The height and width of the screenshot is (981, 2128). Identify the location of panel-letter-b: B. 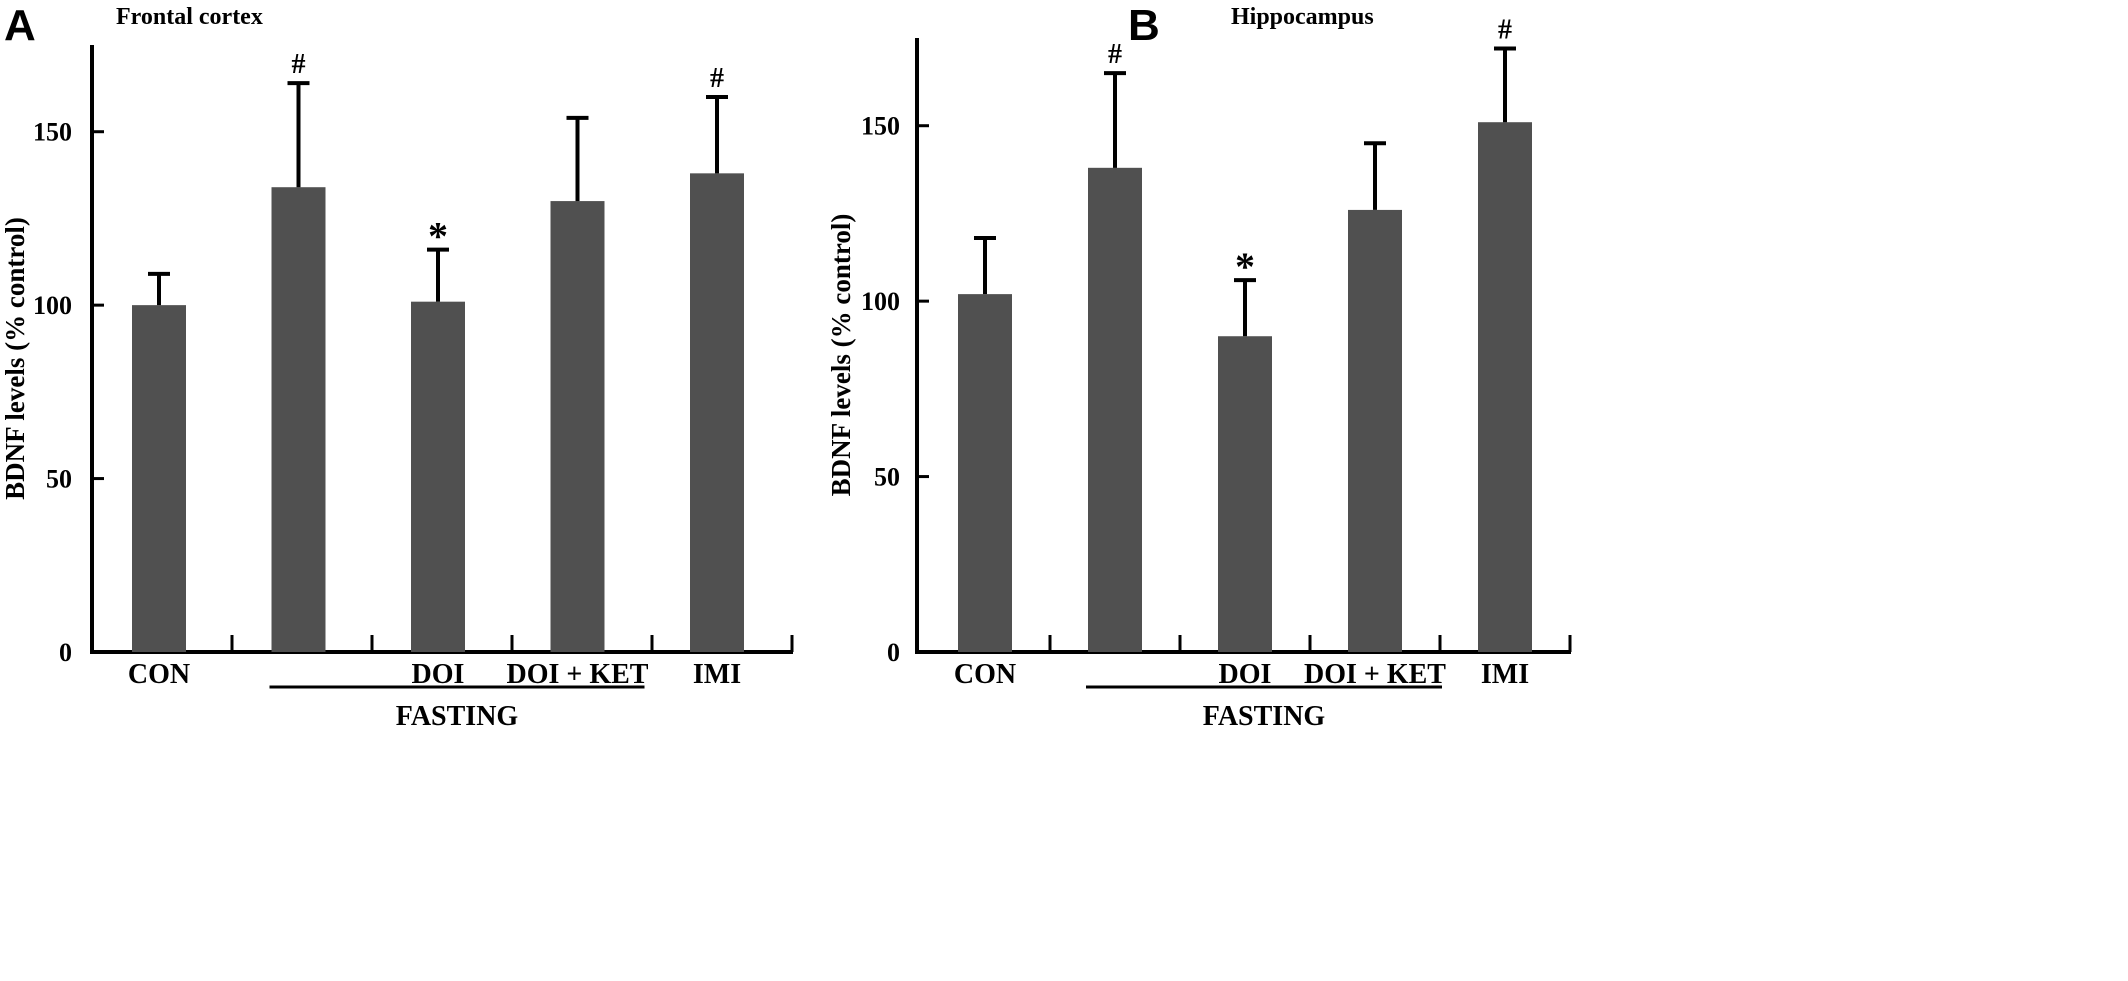
(1144, 25).